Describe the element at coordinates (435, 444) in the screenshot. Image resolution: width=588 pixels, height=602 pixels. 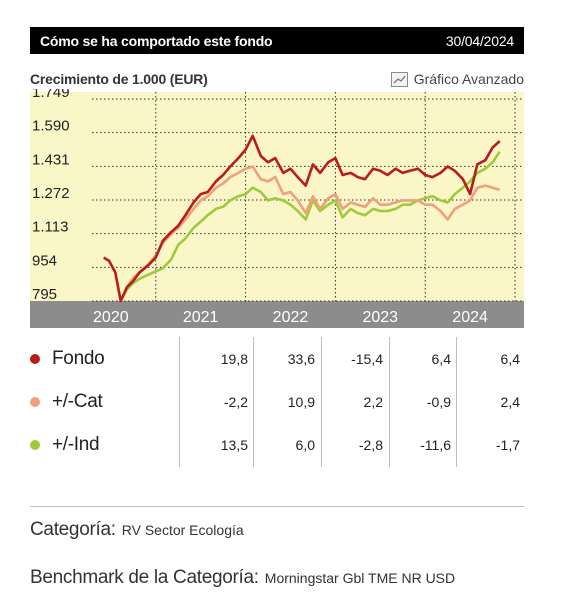
I see `table-cell: -11,6` at that location.